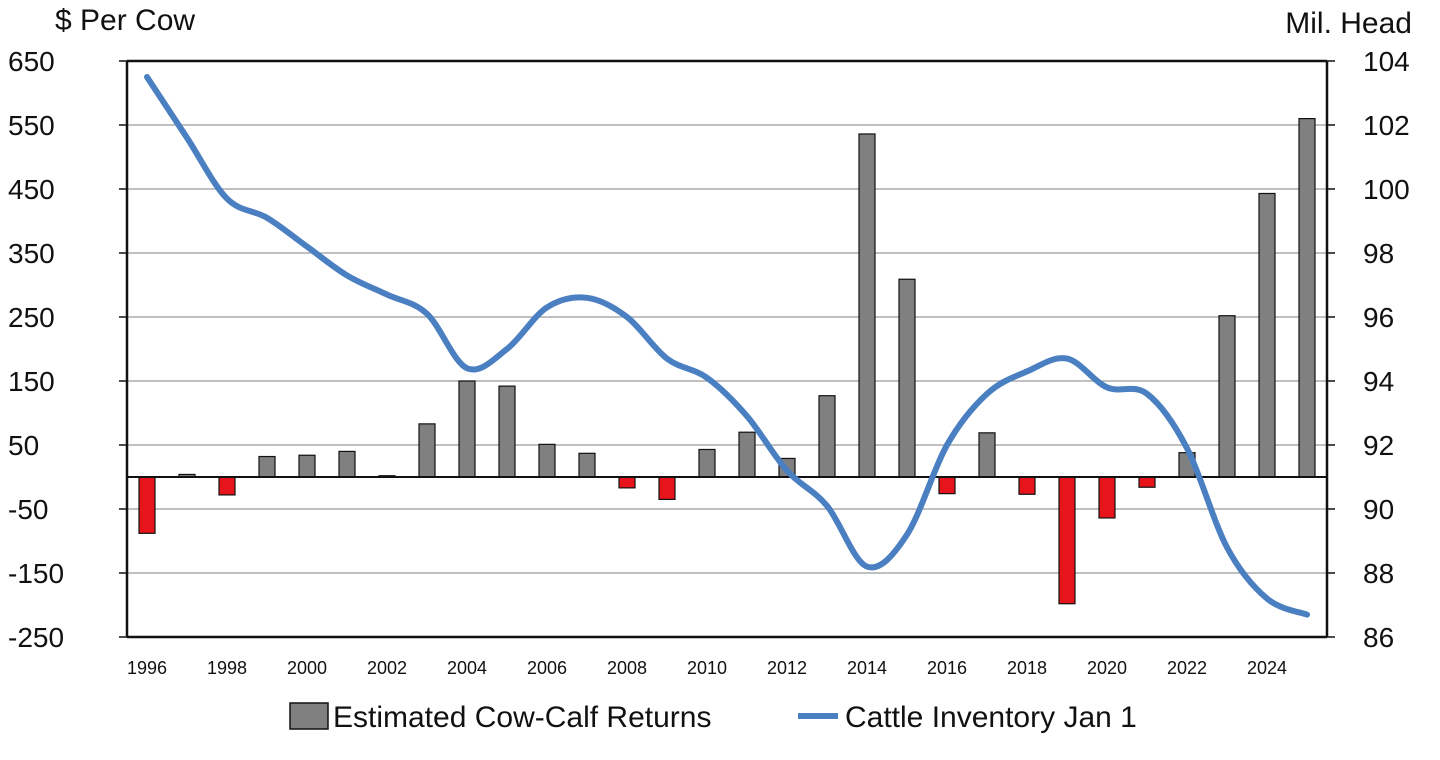  What do you see at coordinates (31, 125) in the screenshot?
I see `left-tick-label: 550` at bounding box center [31, 125].